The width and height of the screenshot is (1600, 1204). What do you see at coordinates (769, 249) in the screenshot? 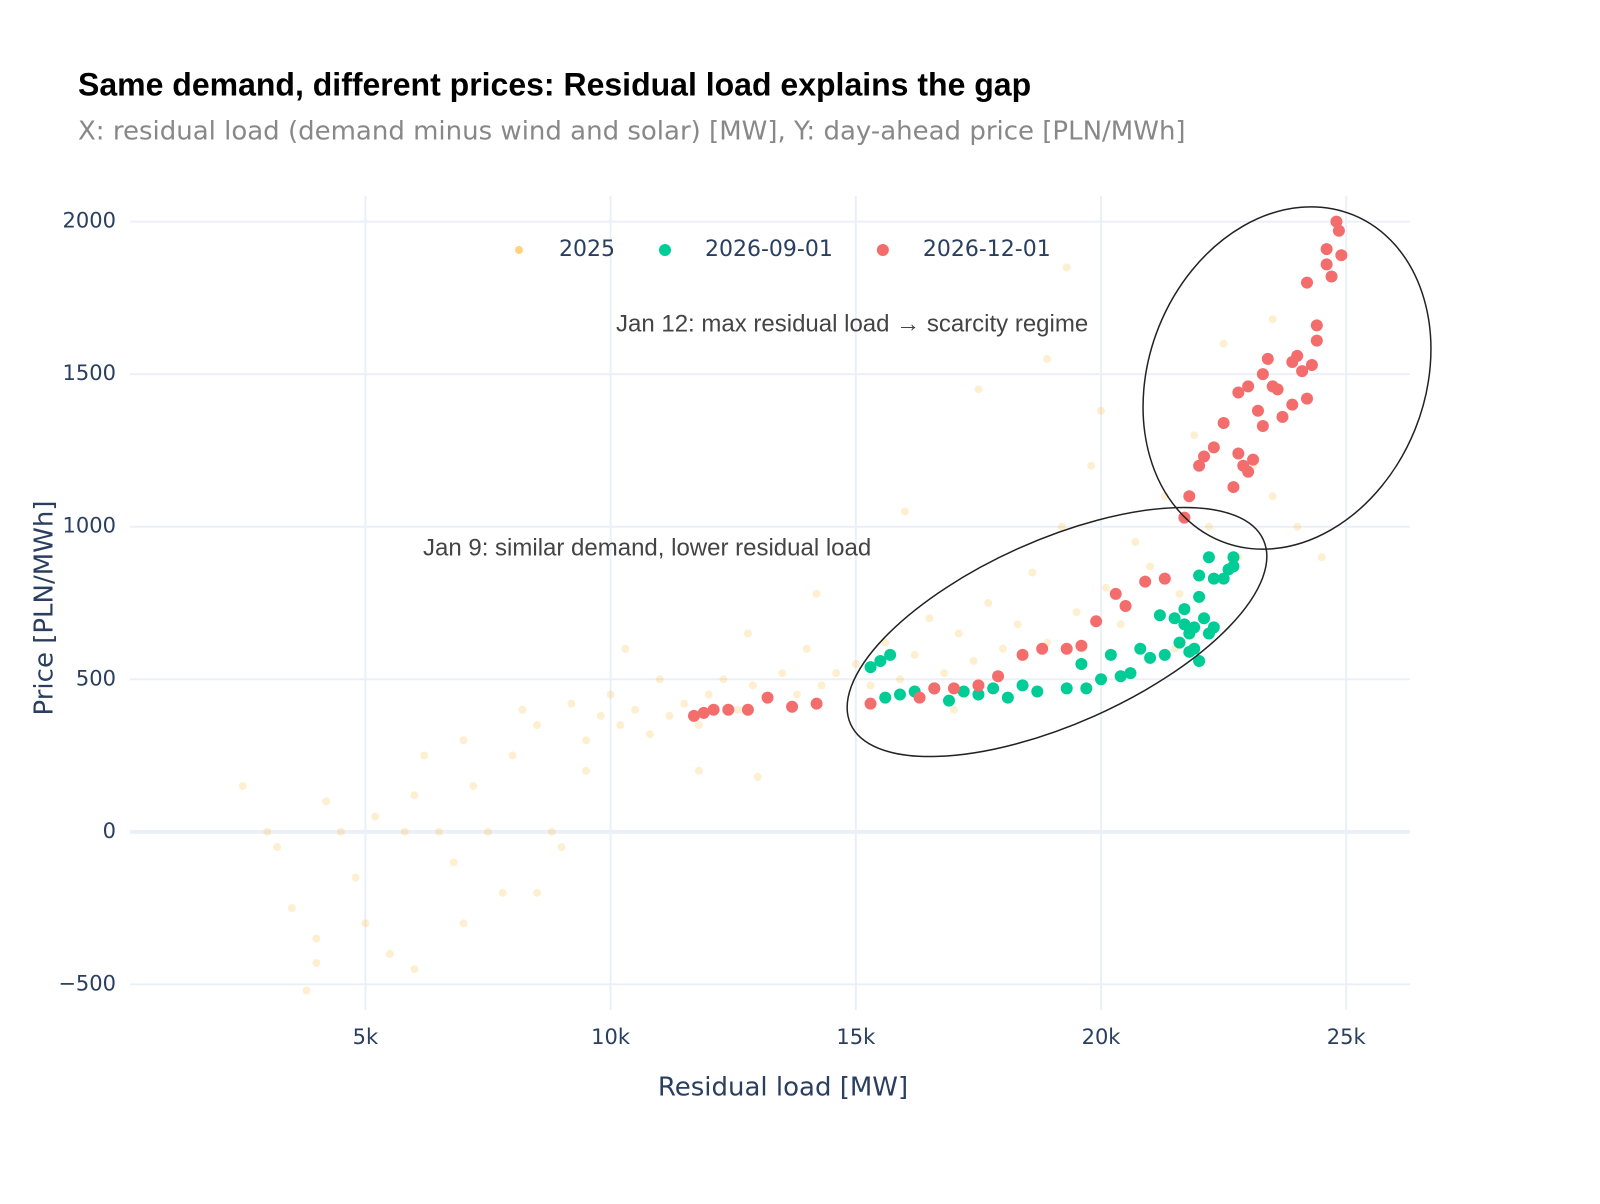
I see `legend-label: 2026-09-01` at bounding box center [769, 249].